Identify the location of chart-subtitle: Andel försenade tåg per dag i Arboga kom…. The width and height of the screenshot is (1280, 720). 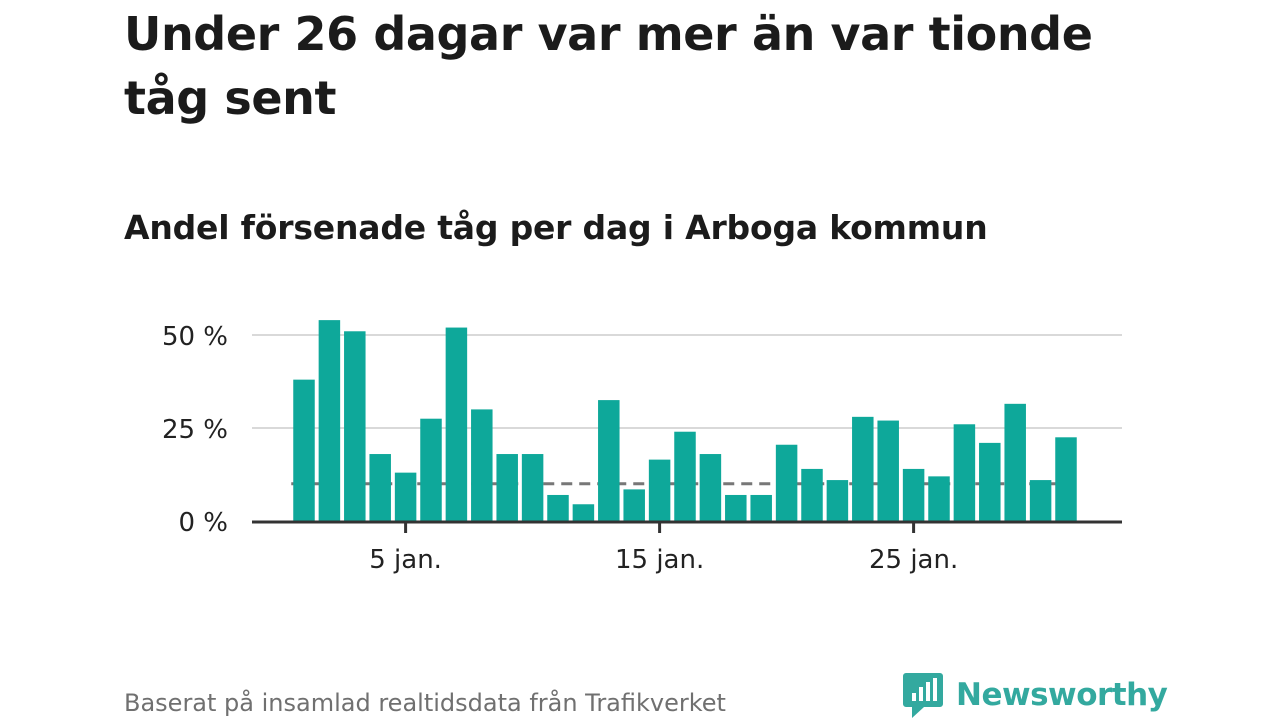
(556, 227).